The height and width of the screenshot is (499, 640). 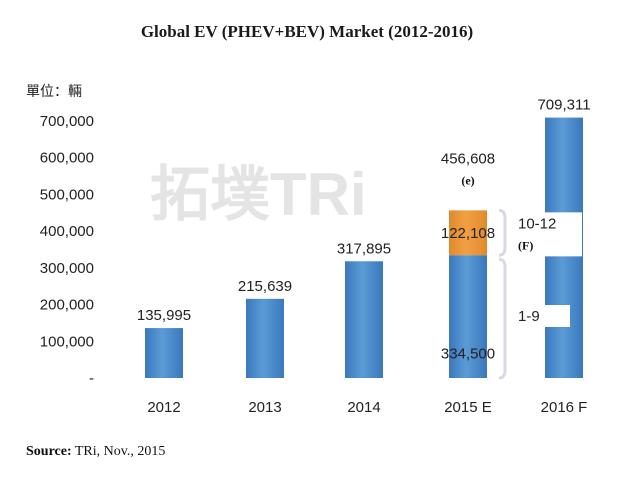 What do you see at coordinates (49, 451) in the screenshot?
I see `source-label: Source:` at bounding box center [49, 451].